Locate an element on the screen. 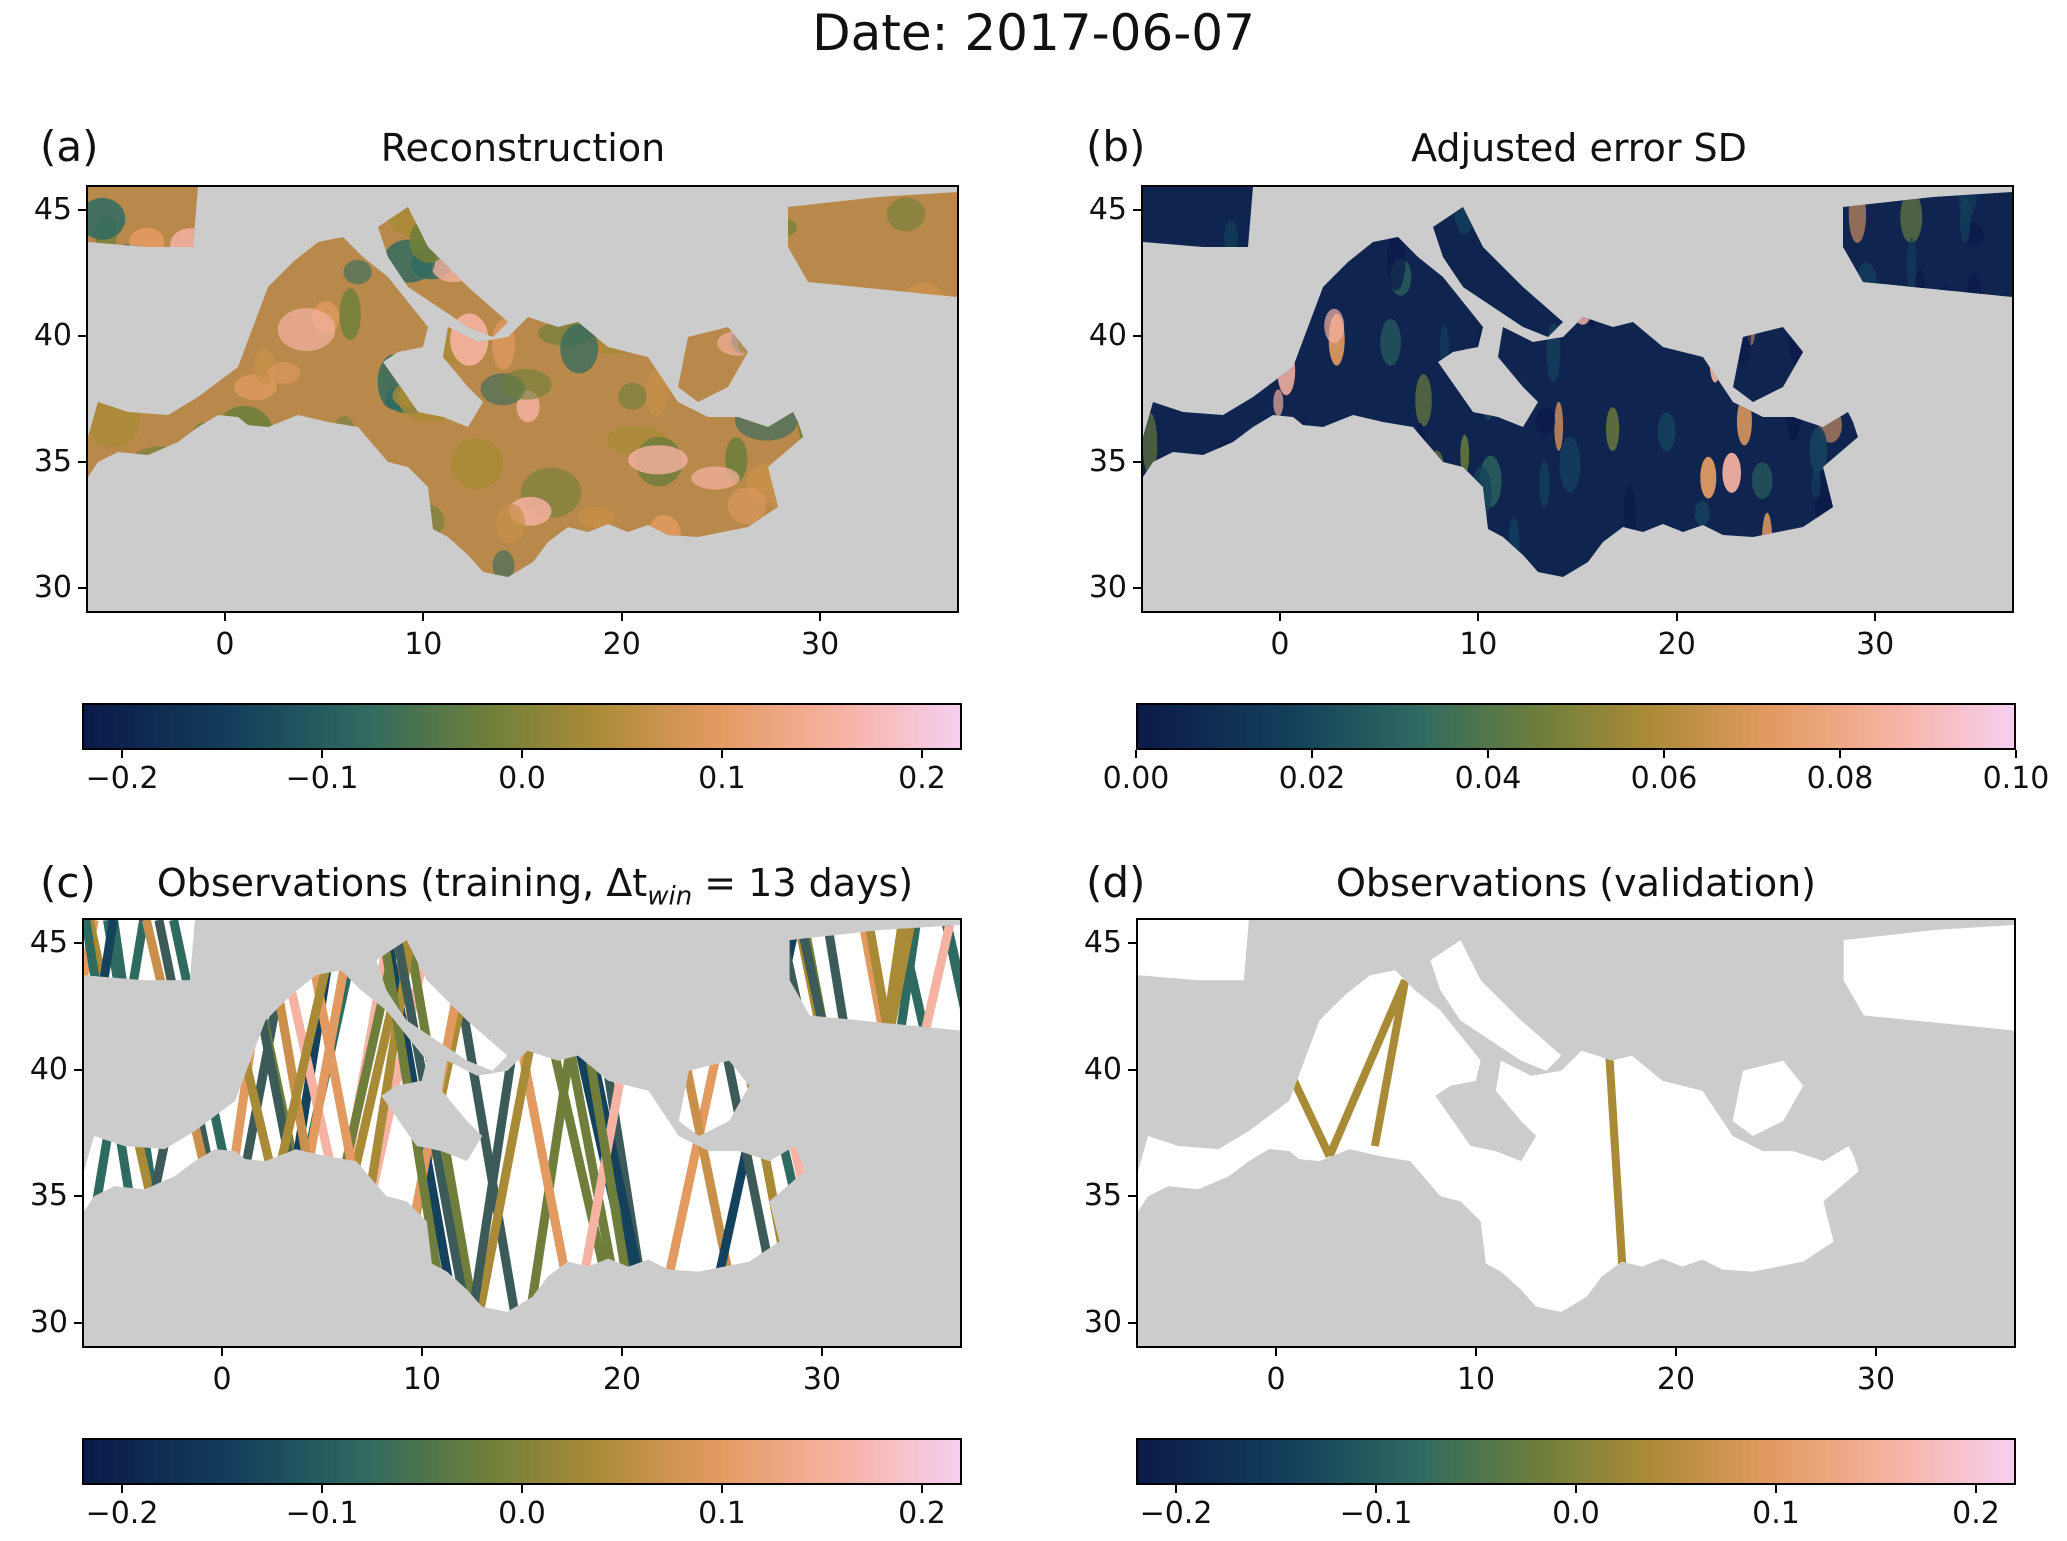 This screenshot has height=1541, width=2067. panel-c-title-sub: win is located at coordinates (670, 896).